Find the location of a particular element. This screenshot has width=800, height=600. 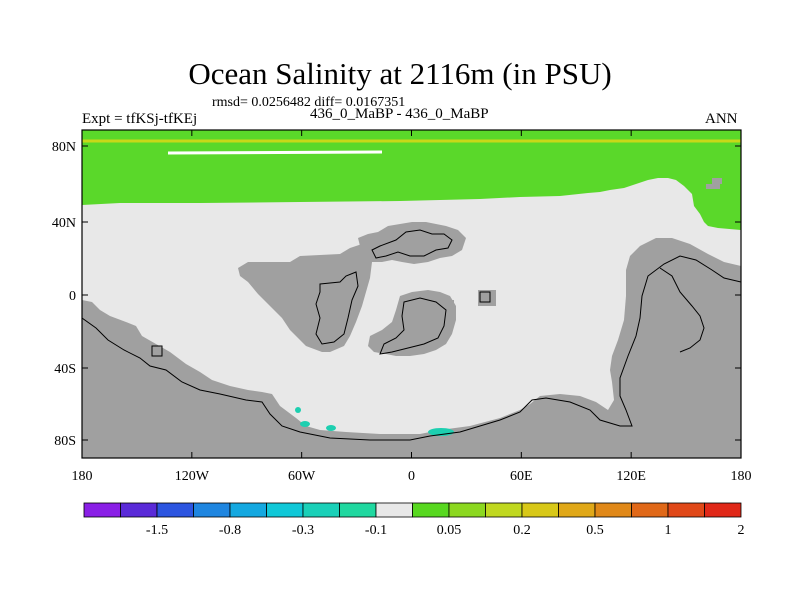

contour-eurasia is located at coordinates (412, 244).